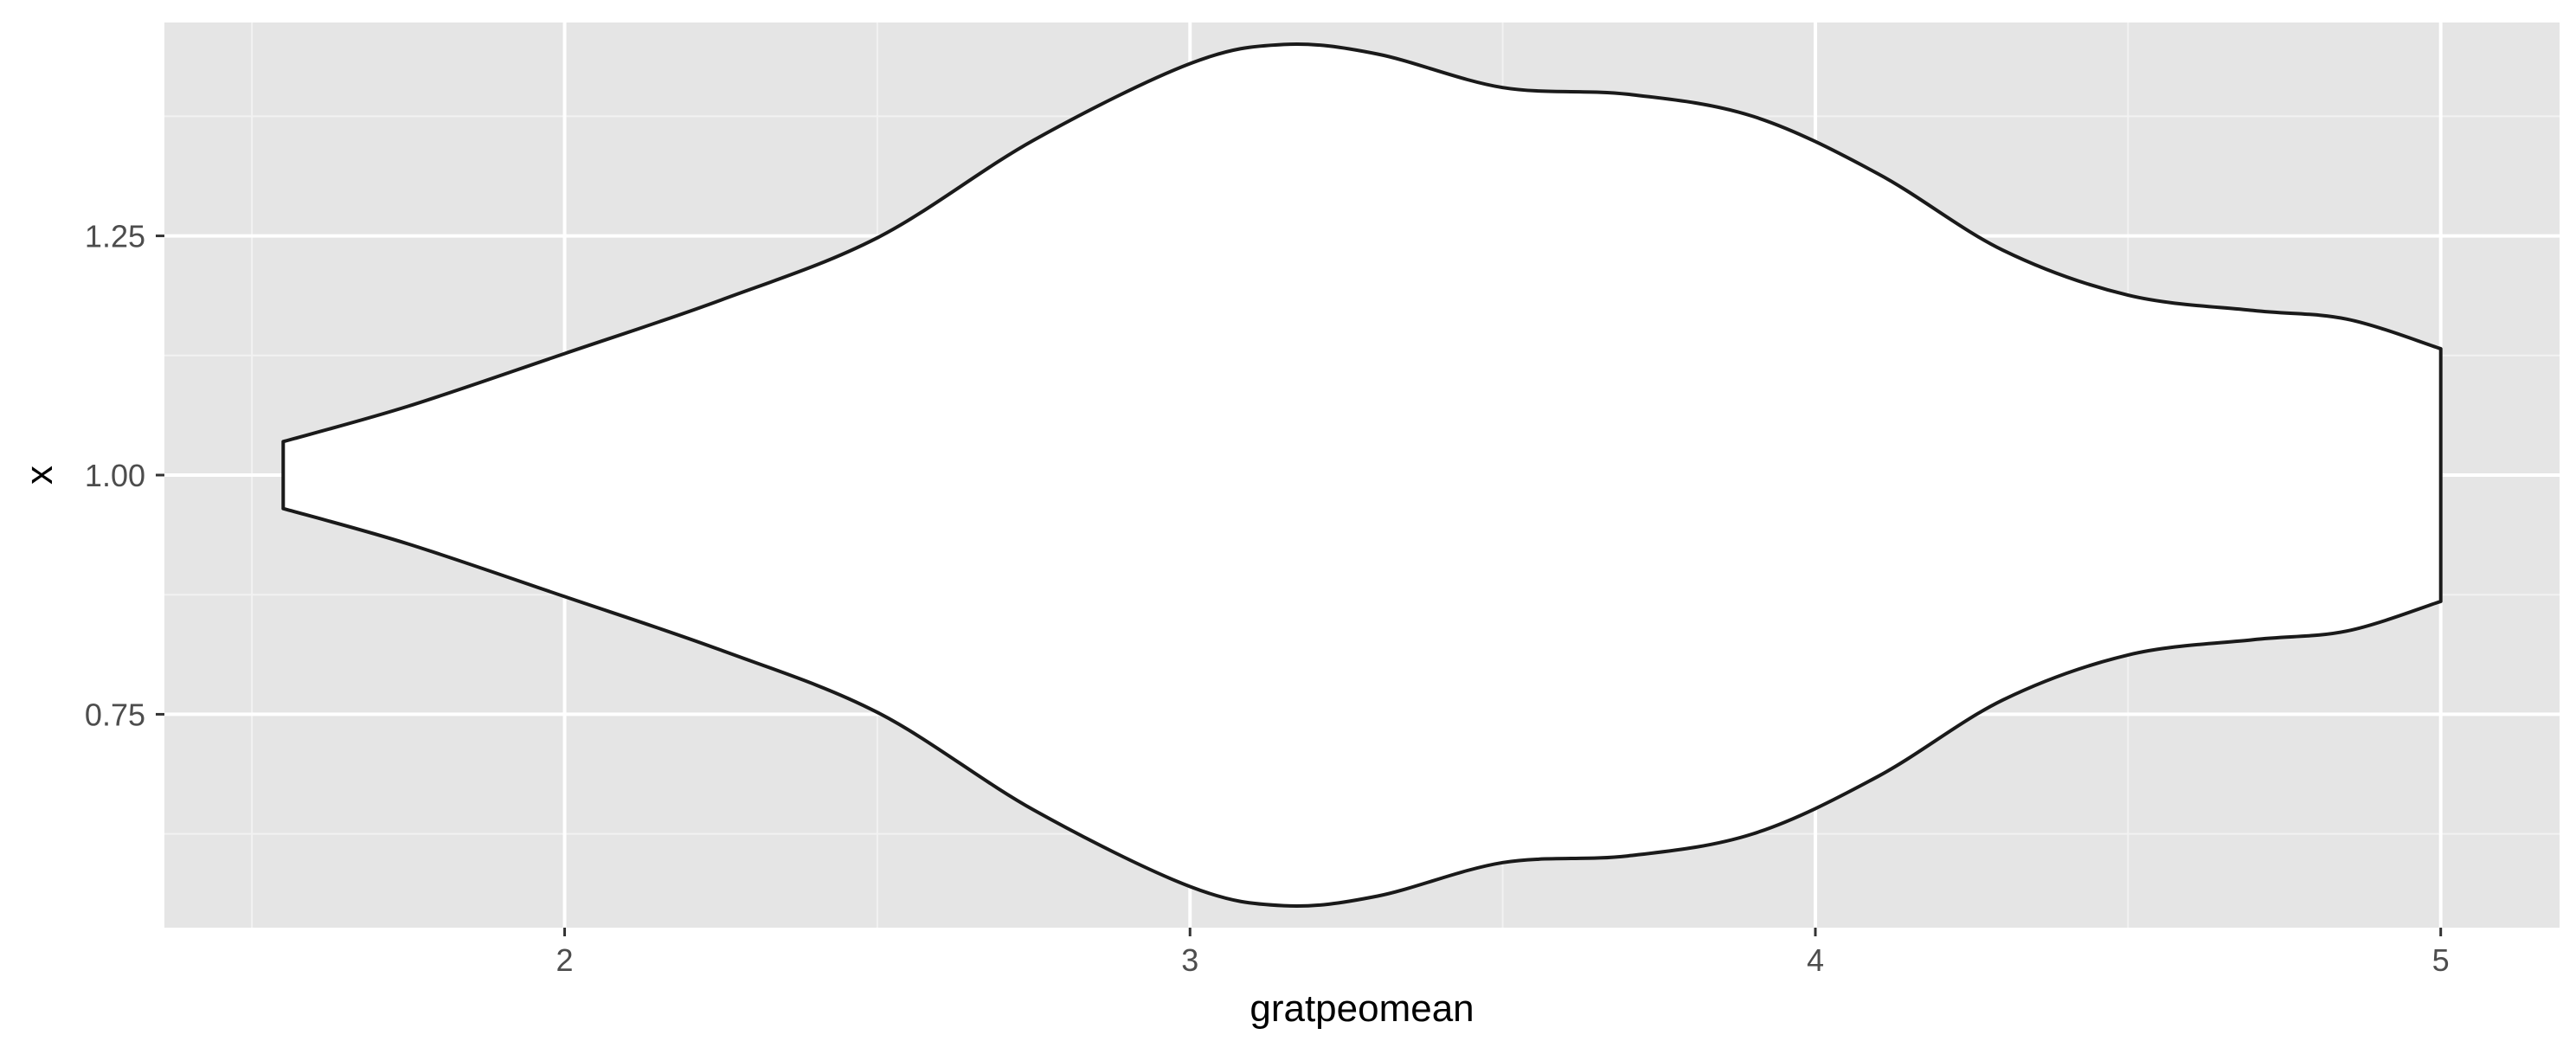 This screenshot has height=1054, width=2576. What do you see at coordinates (115, 476) in the screenshot?
I see `y-tick-label: 1.00` at bounding box center [115, 476].